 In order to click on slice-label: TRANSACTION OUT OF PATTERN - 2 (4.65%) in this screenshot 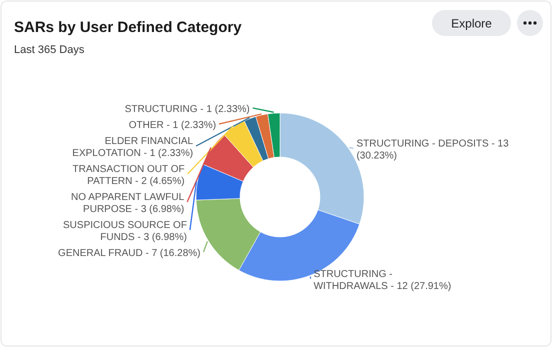, I will do `click(128, 175)`.